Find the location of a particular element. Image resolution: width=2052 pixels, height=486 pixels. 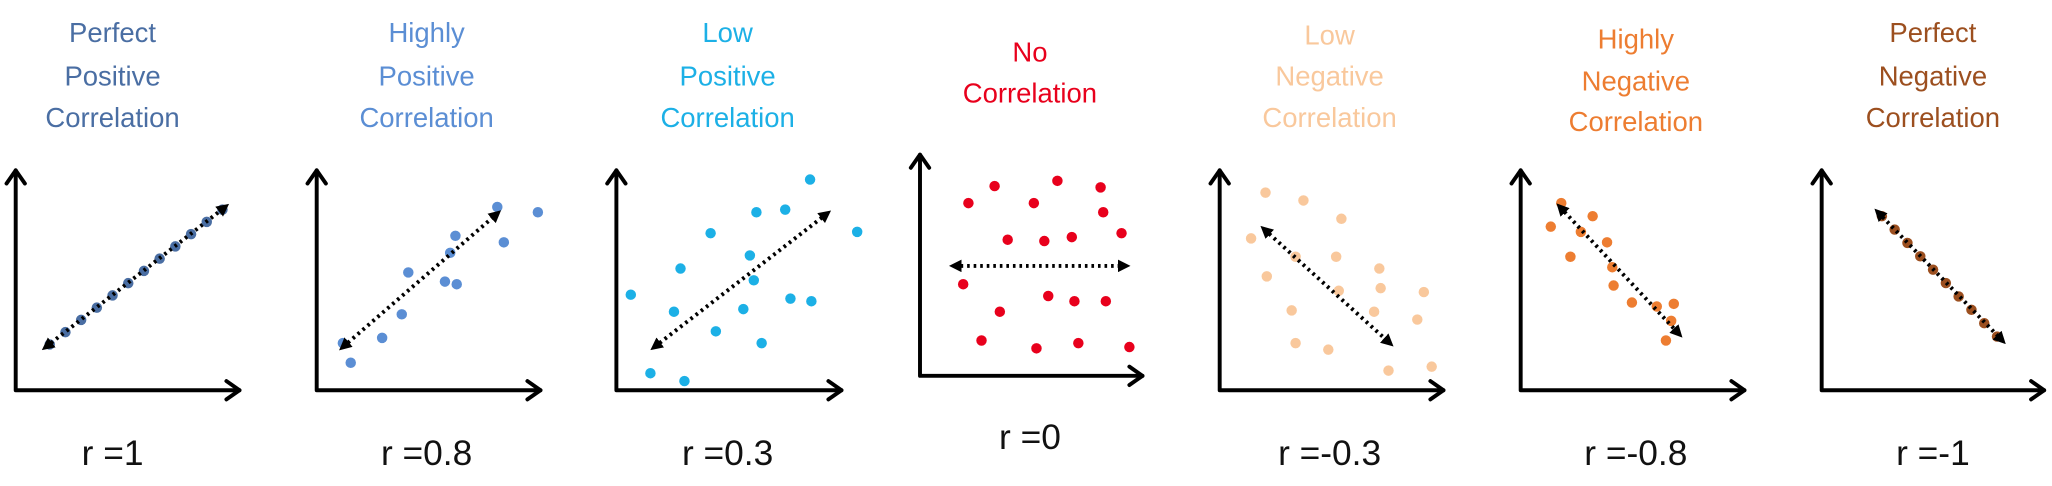

correlation-panel: Low Negative Correlation r =-0.3 is located at coordinates (1327, 246).